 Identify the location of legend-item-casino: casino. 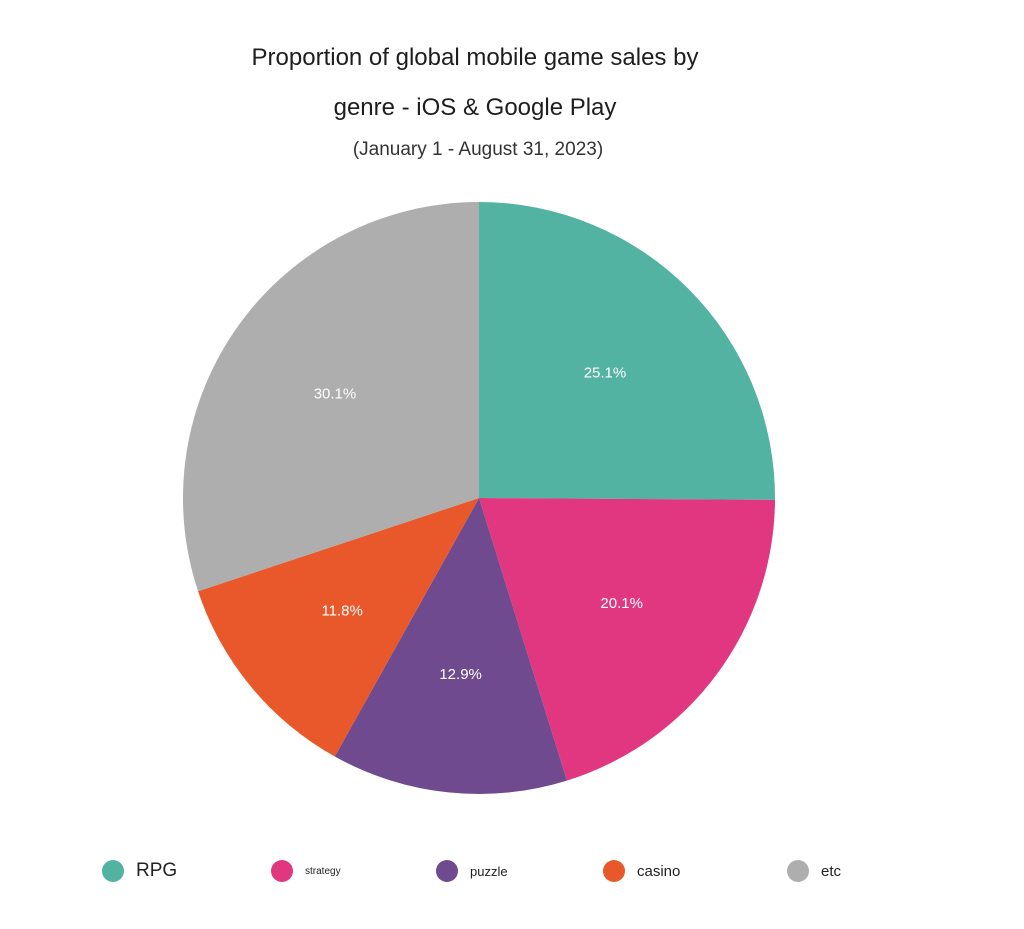
(641, 871).